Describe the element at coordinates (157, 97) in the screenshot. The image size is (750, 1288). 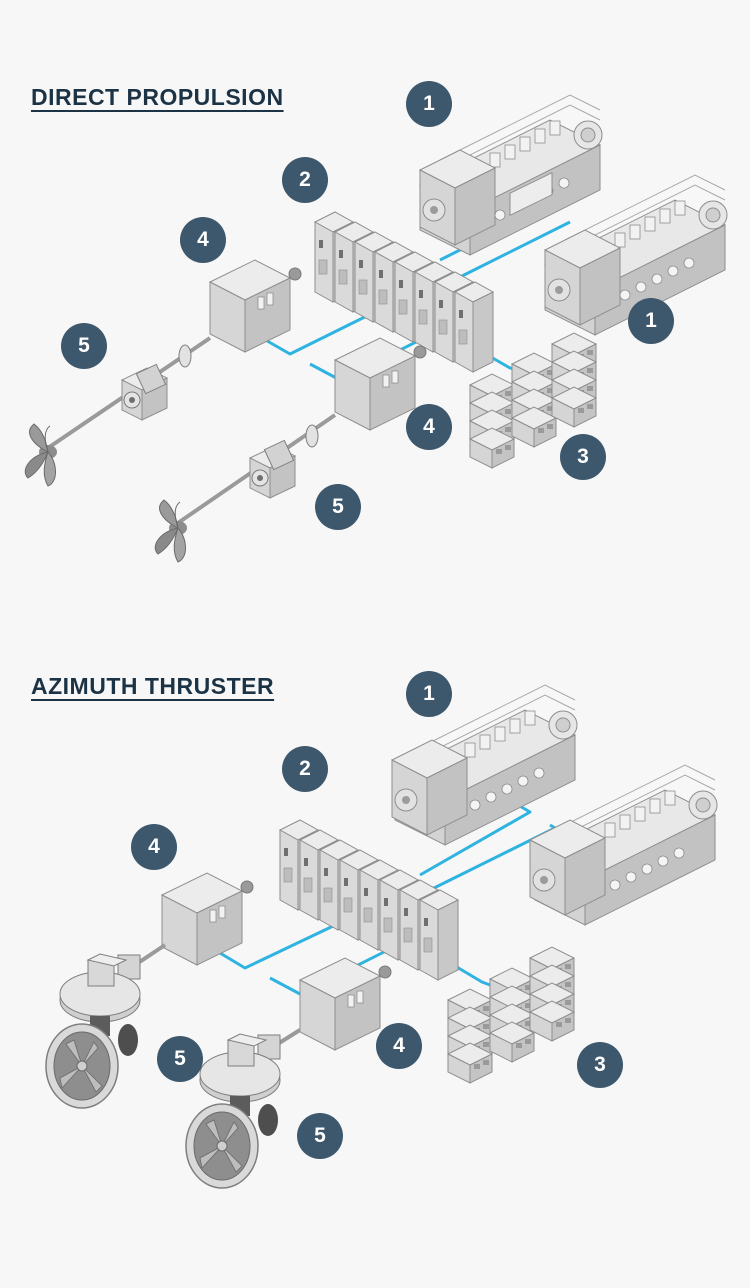
I see `section-title-direct-propulsion: DIRECT PROPULSION` at that location.